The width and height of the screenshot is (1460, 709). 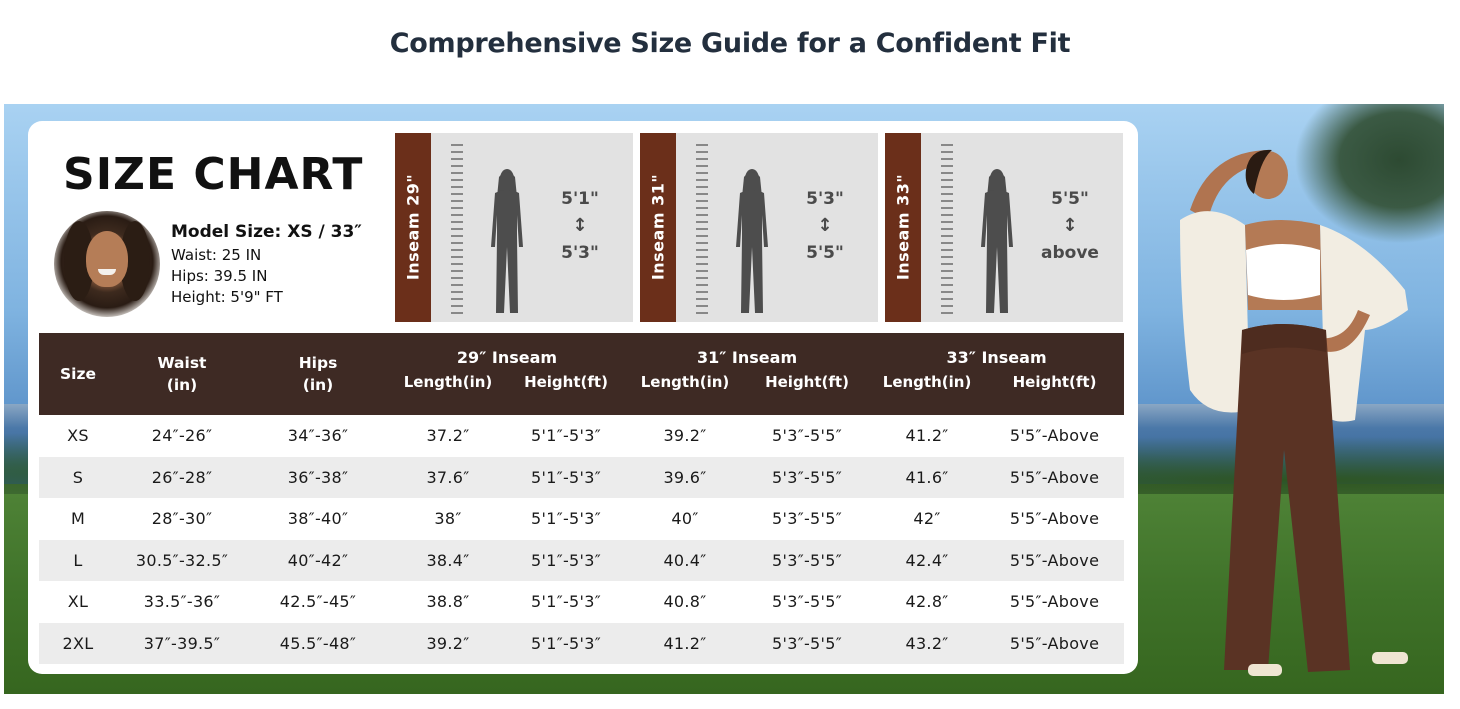 I want to click on cell-length-29: 37.2″, so click(x=448, y=436).